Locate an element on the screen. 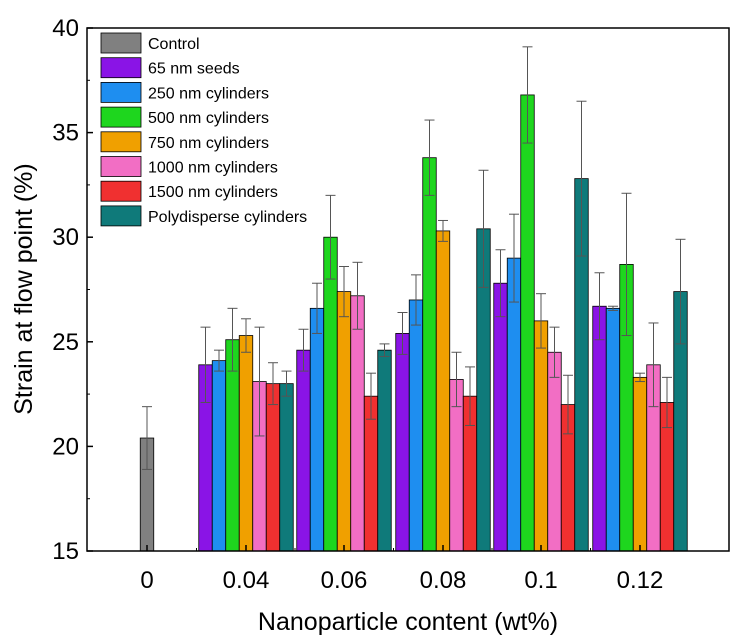 Image resolution: width=733 pixels, height=637 pixels. legend-label: Polydisperse cylinders is located at coordinates (227, 217).